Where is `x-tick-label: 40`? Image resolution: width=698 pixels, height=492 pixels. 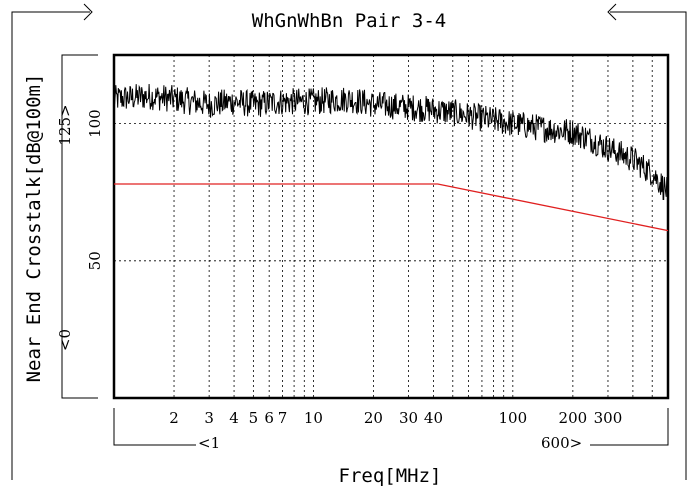
x-tick-label: 40 is located at coordinates (433, 418).